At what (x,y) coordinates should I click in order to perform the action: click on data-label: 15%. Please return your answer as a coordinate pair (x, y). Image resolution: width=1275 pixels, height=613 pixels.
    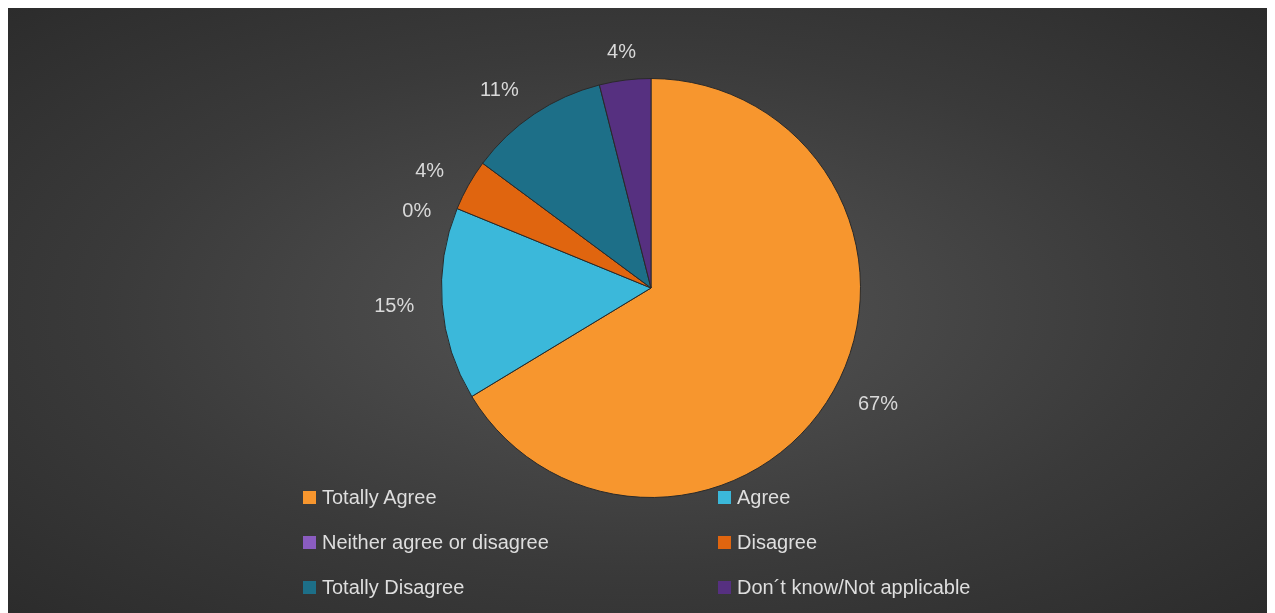
    Looking at the image, I should click on (394, 304).